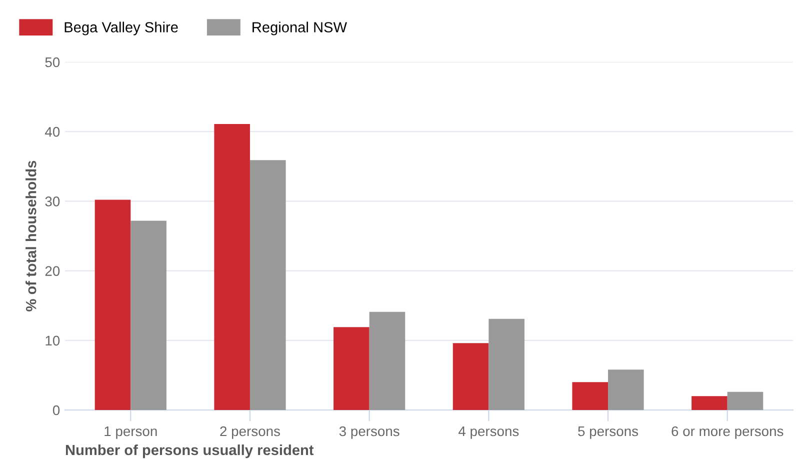 The width and height of the screenshot is (798, 459). I want to click on x-tick-label: 1 person, so click(130, 432).